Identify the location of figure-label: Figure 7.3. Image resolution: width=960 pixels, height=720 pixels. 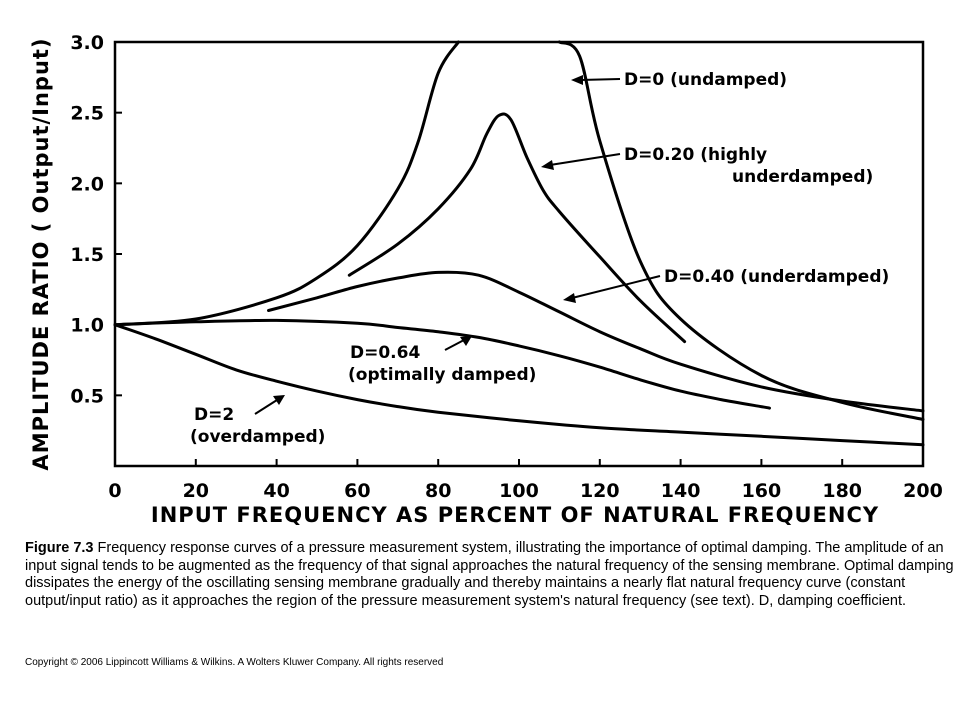
(59, 548).